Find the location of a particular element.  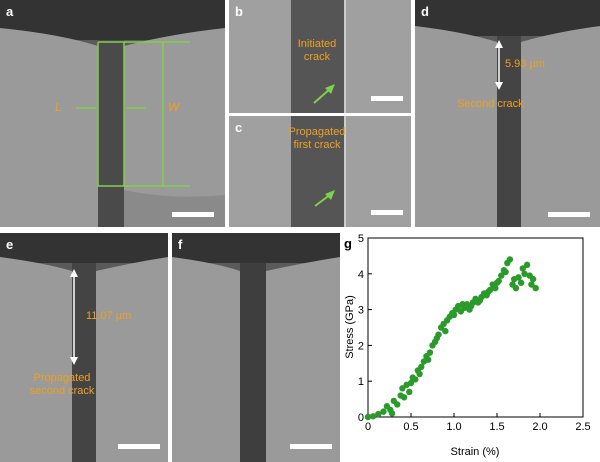

plot-frame is located at coordinates (475, 327).